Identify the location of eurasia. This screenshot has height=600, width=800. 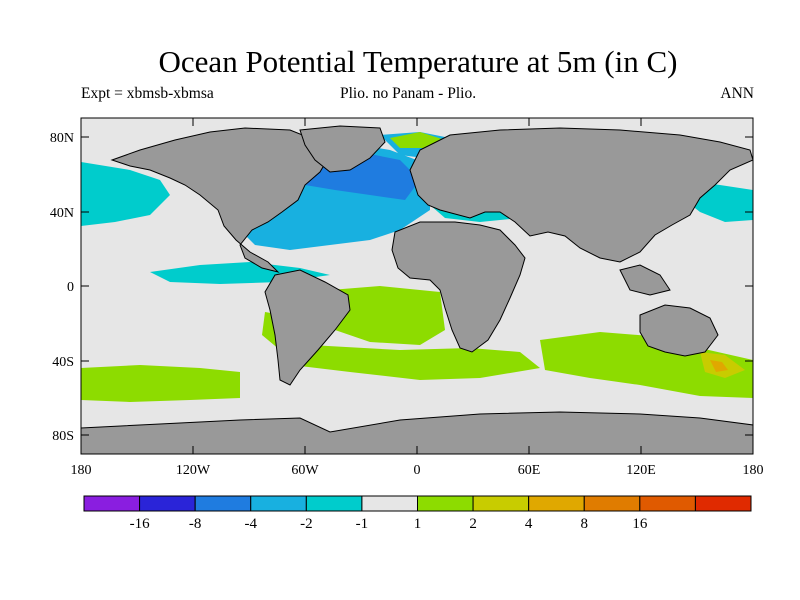
(581, 195).